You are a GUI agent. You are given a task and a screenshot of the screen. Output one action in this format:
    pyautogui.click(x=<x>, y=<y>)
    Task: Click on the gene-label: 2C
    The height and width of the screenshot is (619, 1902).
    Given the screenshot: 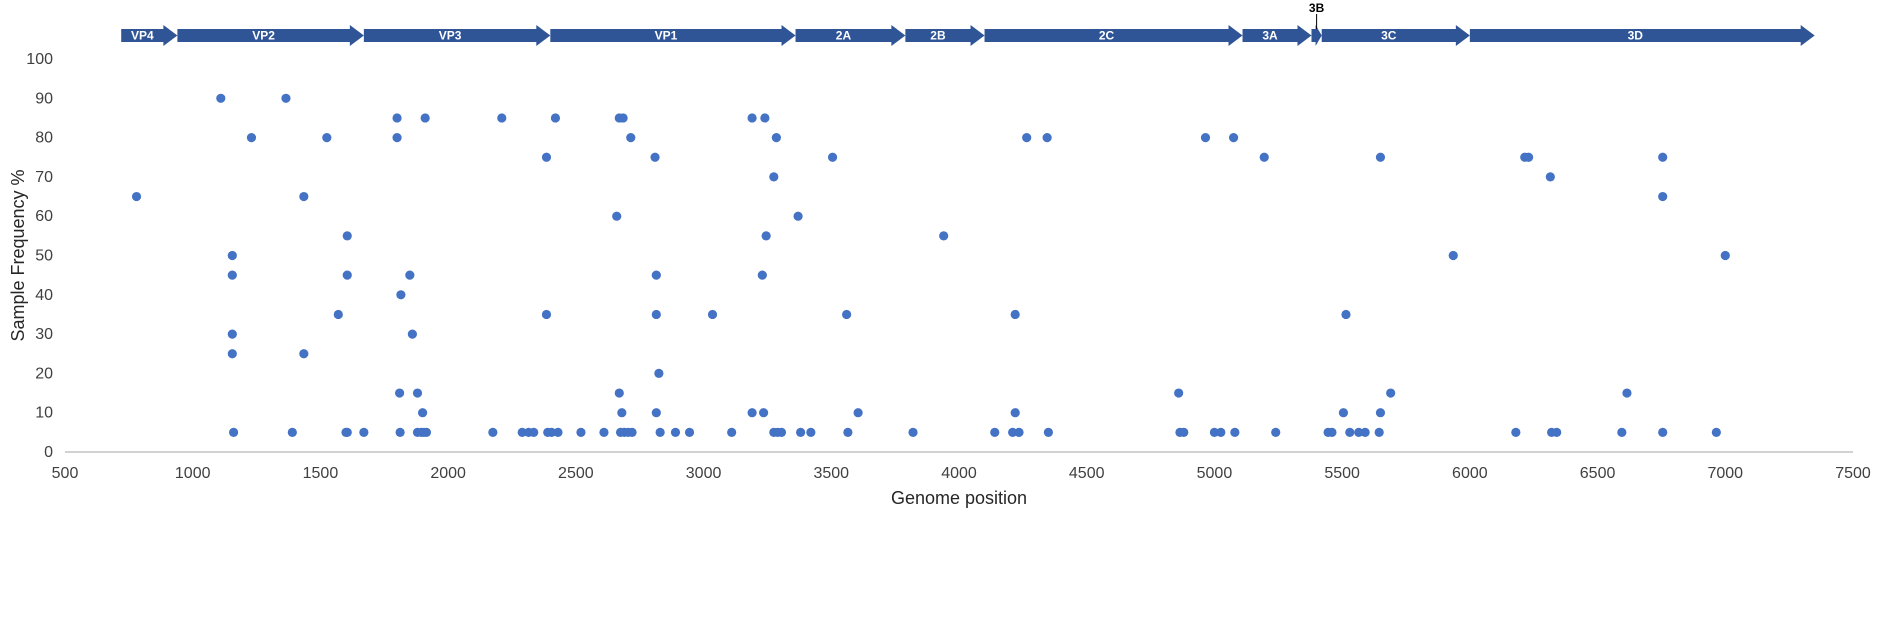 What is the action you would take?
    pyautogui.click(x=1107, y=36)
    